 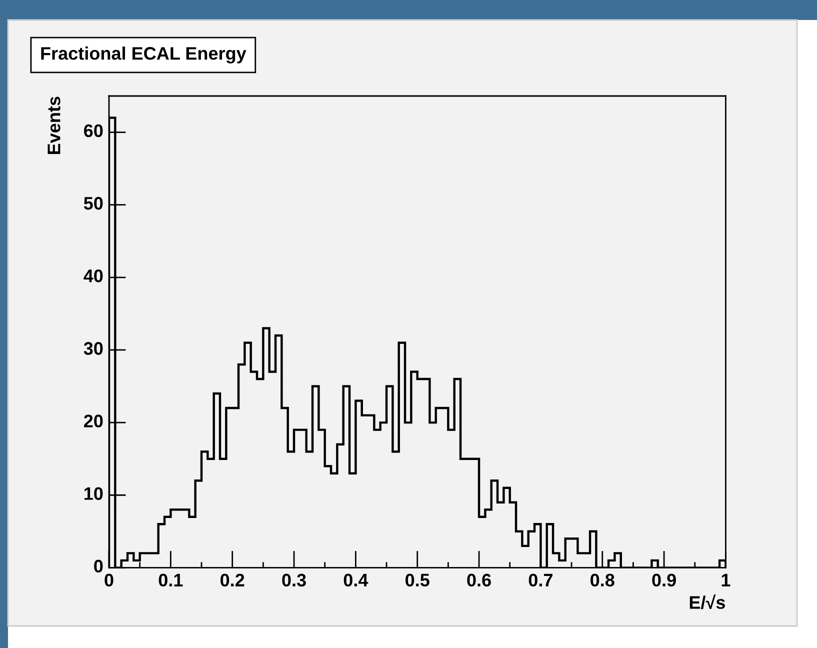 What do you see at coordinates (143, 55) in the screenshot?
I see `chart-title: Fractional ECAL Energy` at bounding box center [143, 55].